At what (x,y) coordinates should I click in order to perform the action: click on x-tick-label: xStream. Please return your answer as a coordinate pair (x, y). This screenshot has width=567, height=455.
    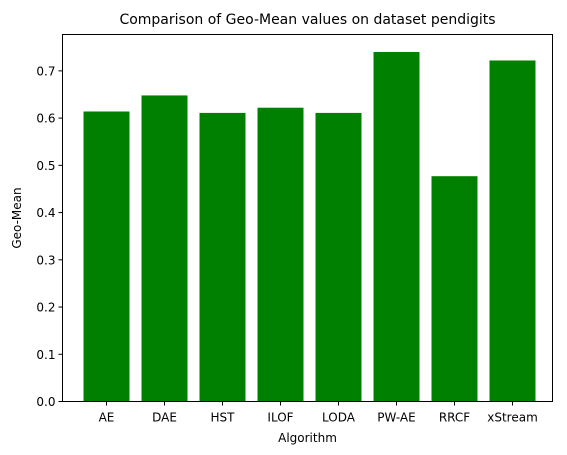
    Looking at the image, I should click on (512, 418).